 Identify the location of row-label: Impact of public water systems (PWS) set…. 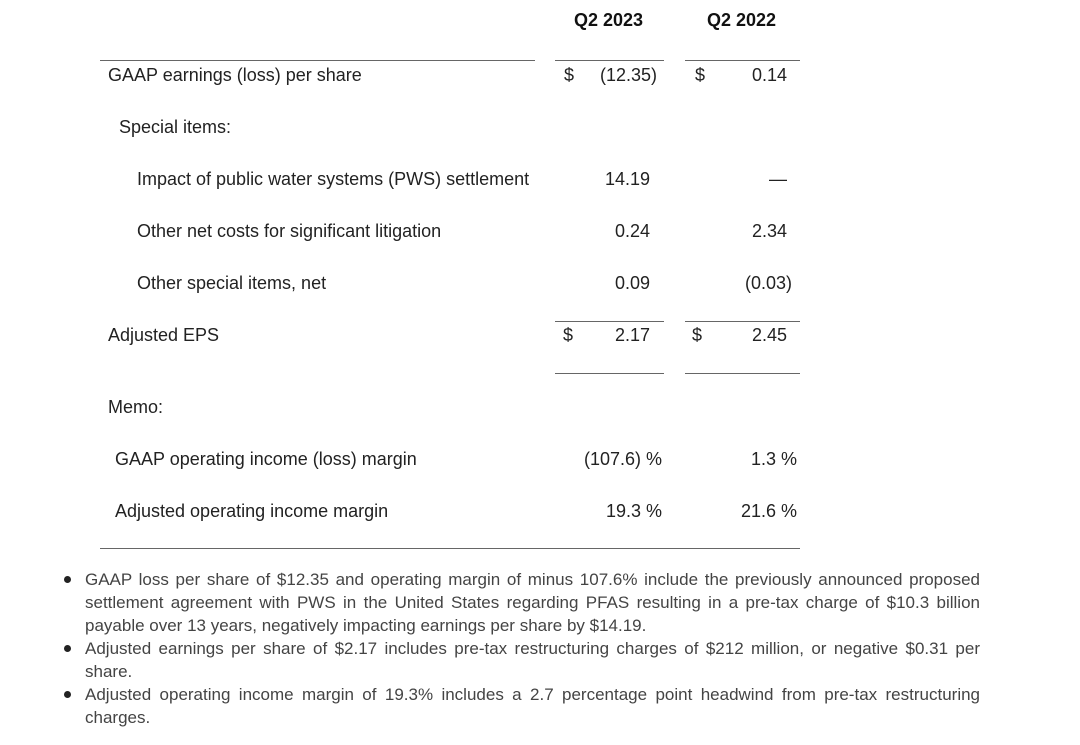
(333, 179).